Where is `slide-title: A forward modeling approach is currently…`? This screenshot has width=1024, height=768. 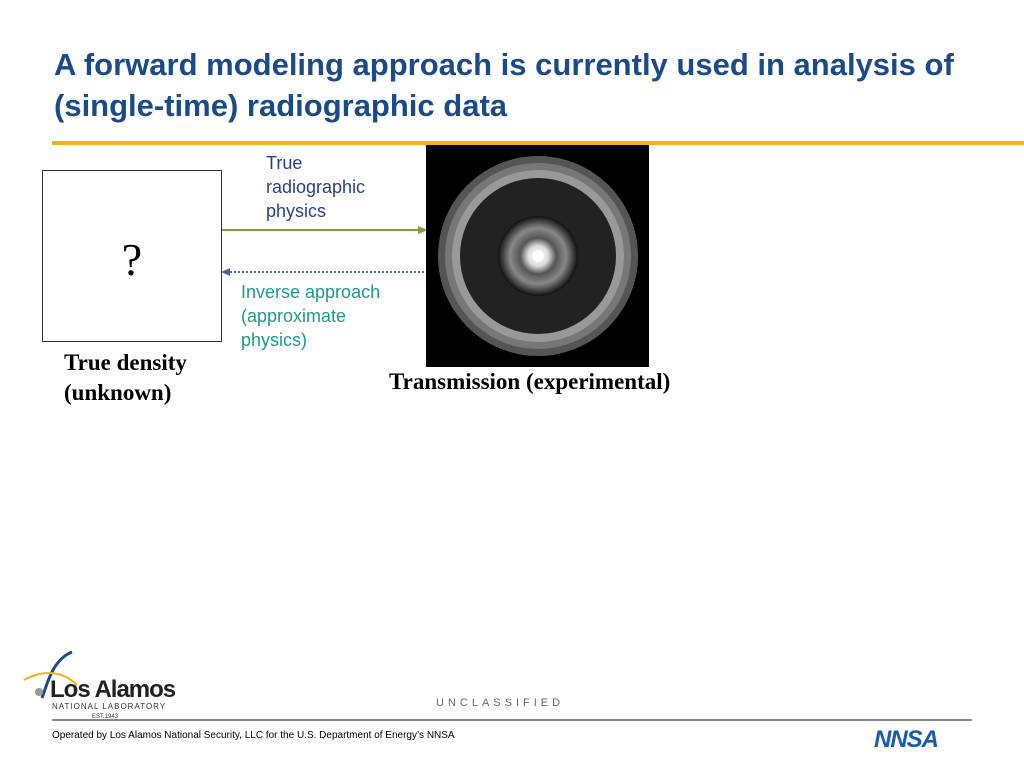
slide-title: A forward modeling approach is currently… is located at coordinates (504, 85).